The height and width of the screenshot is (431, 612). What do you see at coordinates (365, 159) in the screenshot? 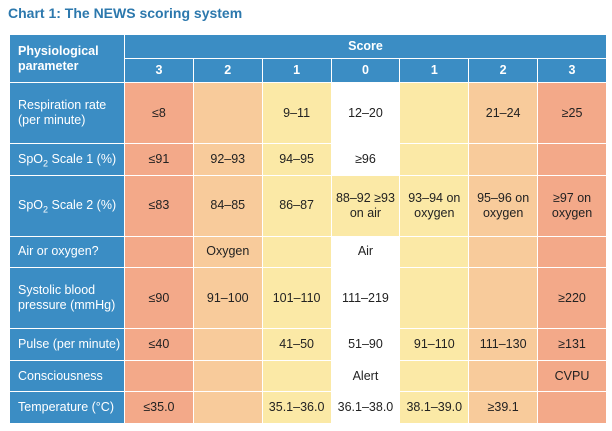
I see `table-cell: ≥96` at bounding box center [365, 159].